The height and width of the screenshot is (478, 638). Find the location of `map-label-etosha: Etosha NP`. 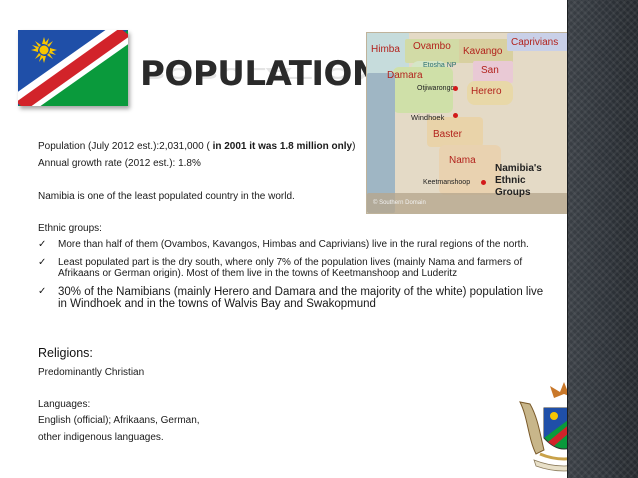

map-label-etosha: Etosha NP is located at coordinates (440, 65).